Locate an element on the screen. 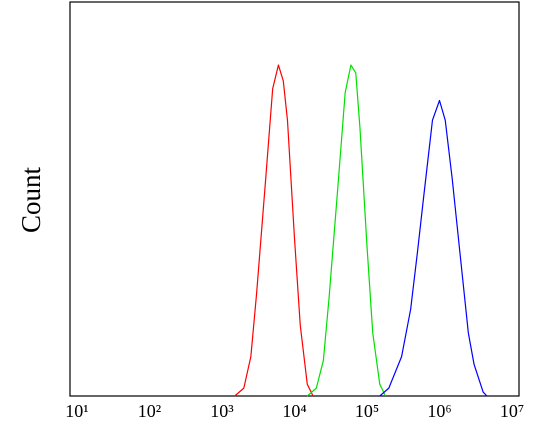 This screenshot has height=438, width=547. y-axis-label: Count is located at coordinates (31, 199).